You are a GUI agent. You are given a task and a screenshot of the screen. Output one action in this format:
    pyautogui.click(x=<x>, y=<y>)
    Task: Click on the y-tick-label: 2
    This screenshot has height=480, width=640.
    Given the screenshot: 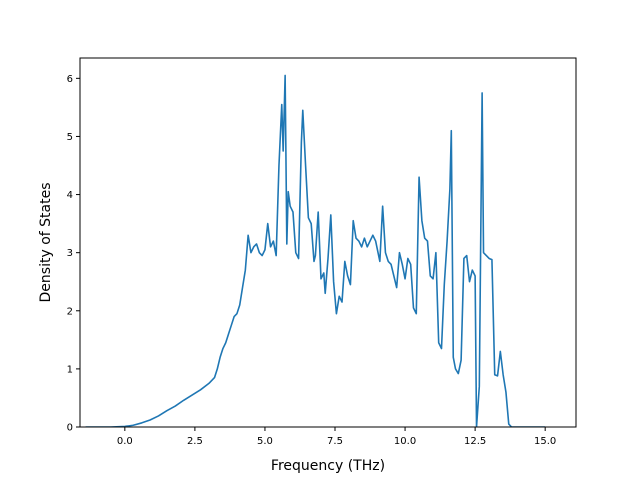 What is the action you would take?
    pyautogui.click(x=70, y=311)
    